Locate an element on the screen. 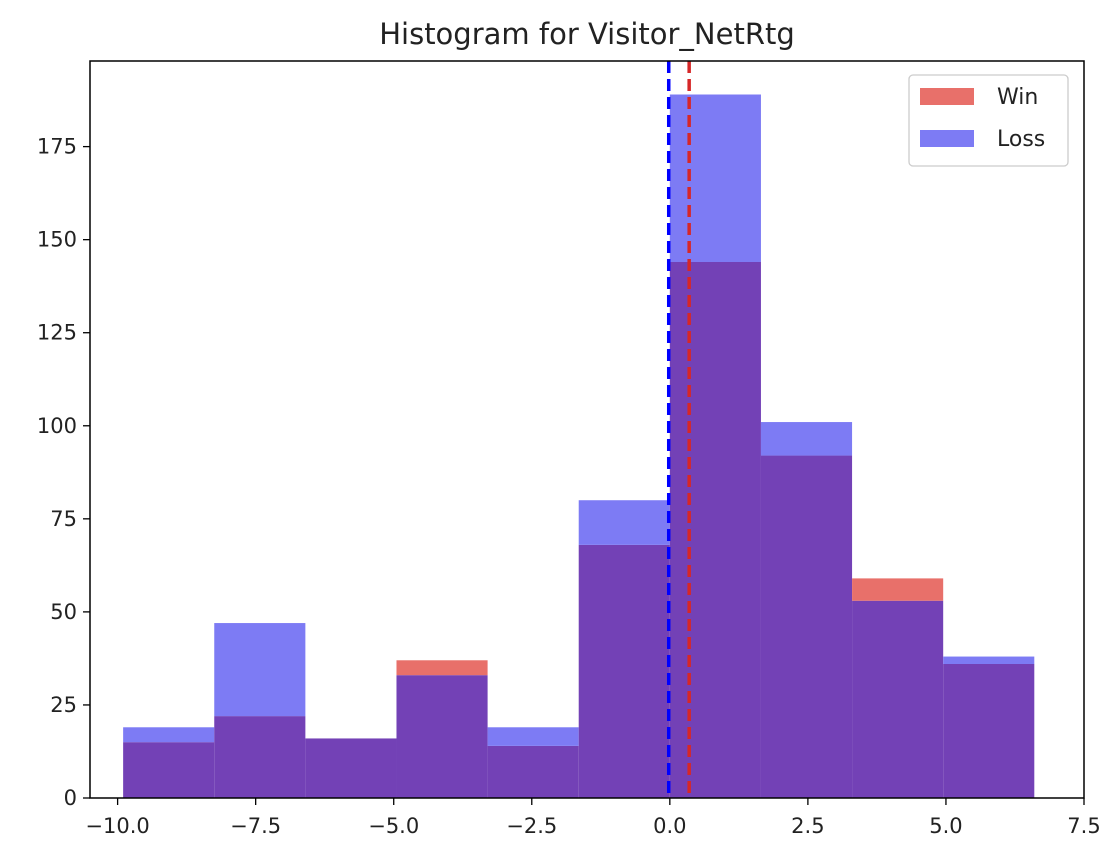 Image resolution: width=1118 pixels, height=864 pixels. chart-title: Histogram for Visitor_NetRtg is located at coordinates (587, 34).